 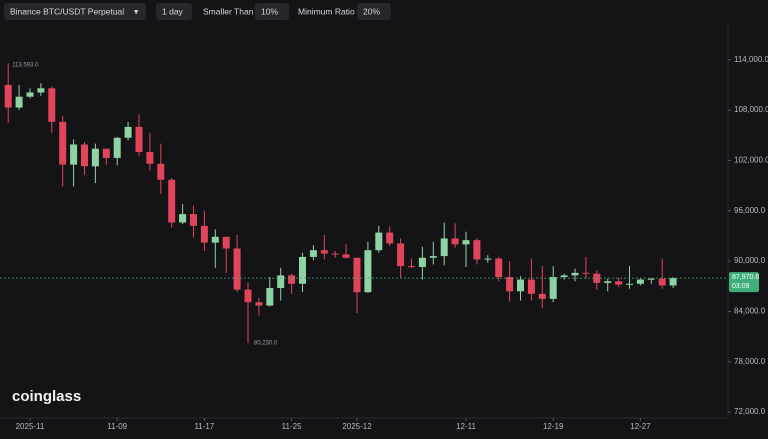 I want to click on filter-value: 10%, so click(x=269, y=11).